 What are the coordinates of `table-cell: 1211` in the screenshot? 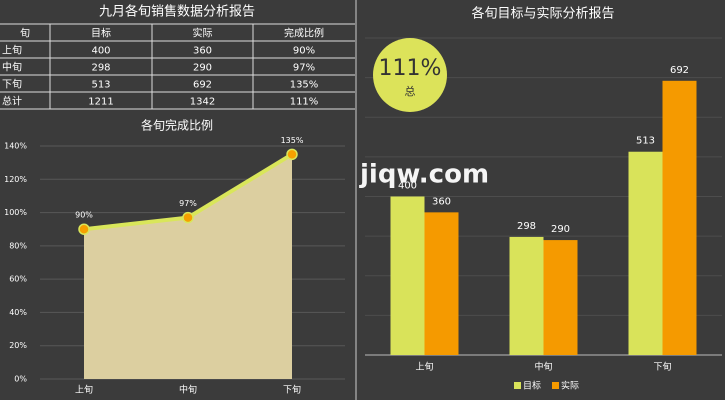 It's located at (100, 102).